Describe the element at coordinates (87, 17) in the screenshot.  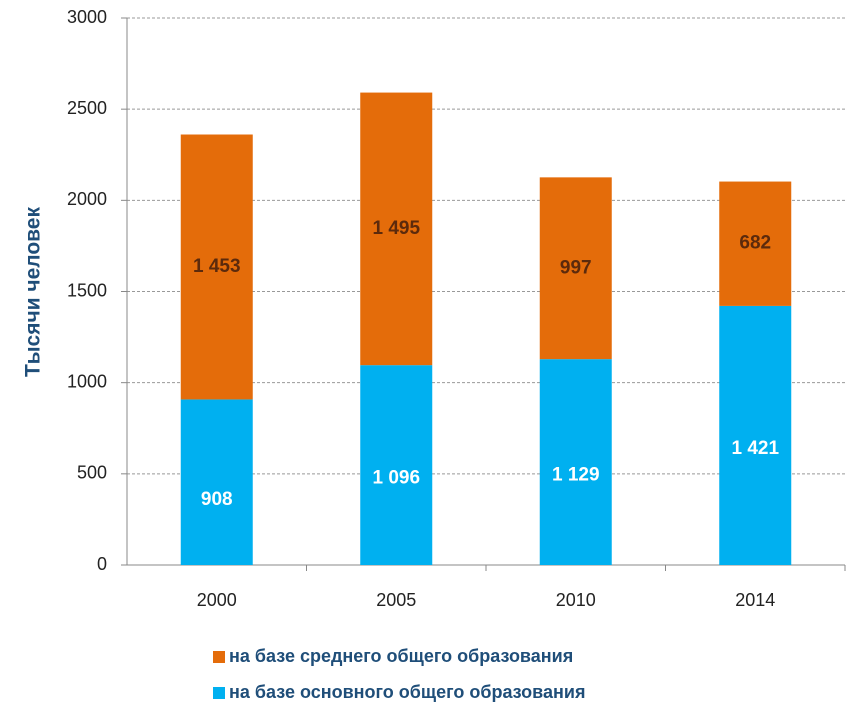
I see `y-tick-label: 3000` at that location.